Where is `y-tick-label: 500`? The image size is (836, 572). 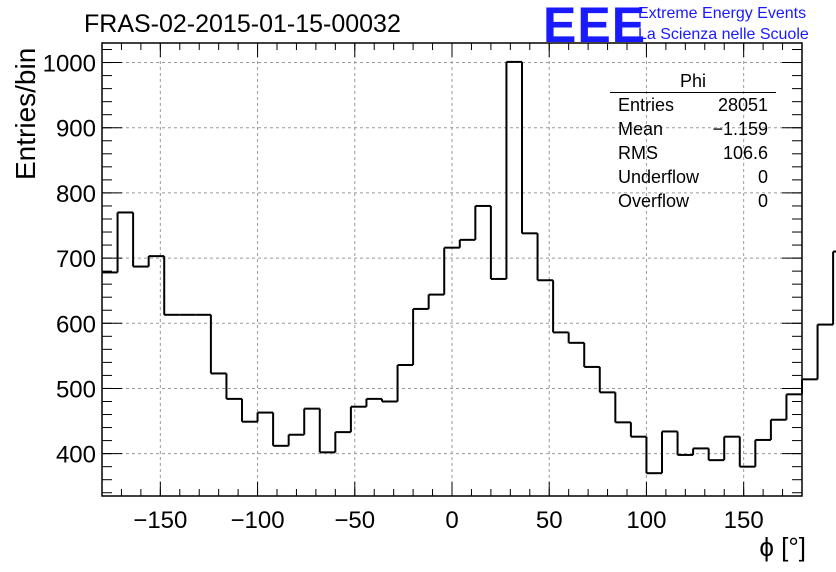
y-tick-label: 500 is located at coordinates (76, 389).